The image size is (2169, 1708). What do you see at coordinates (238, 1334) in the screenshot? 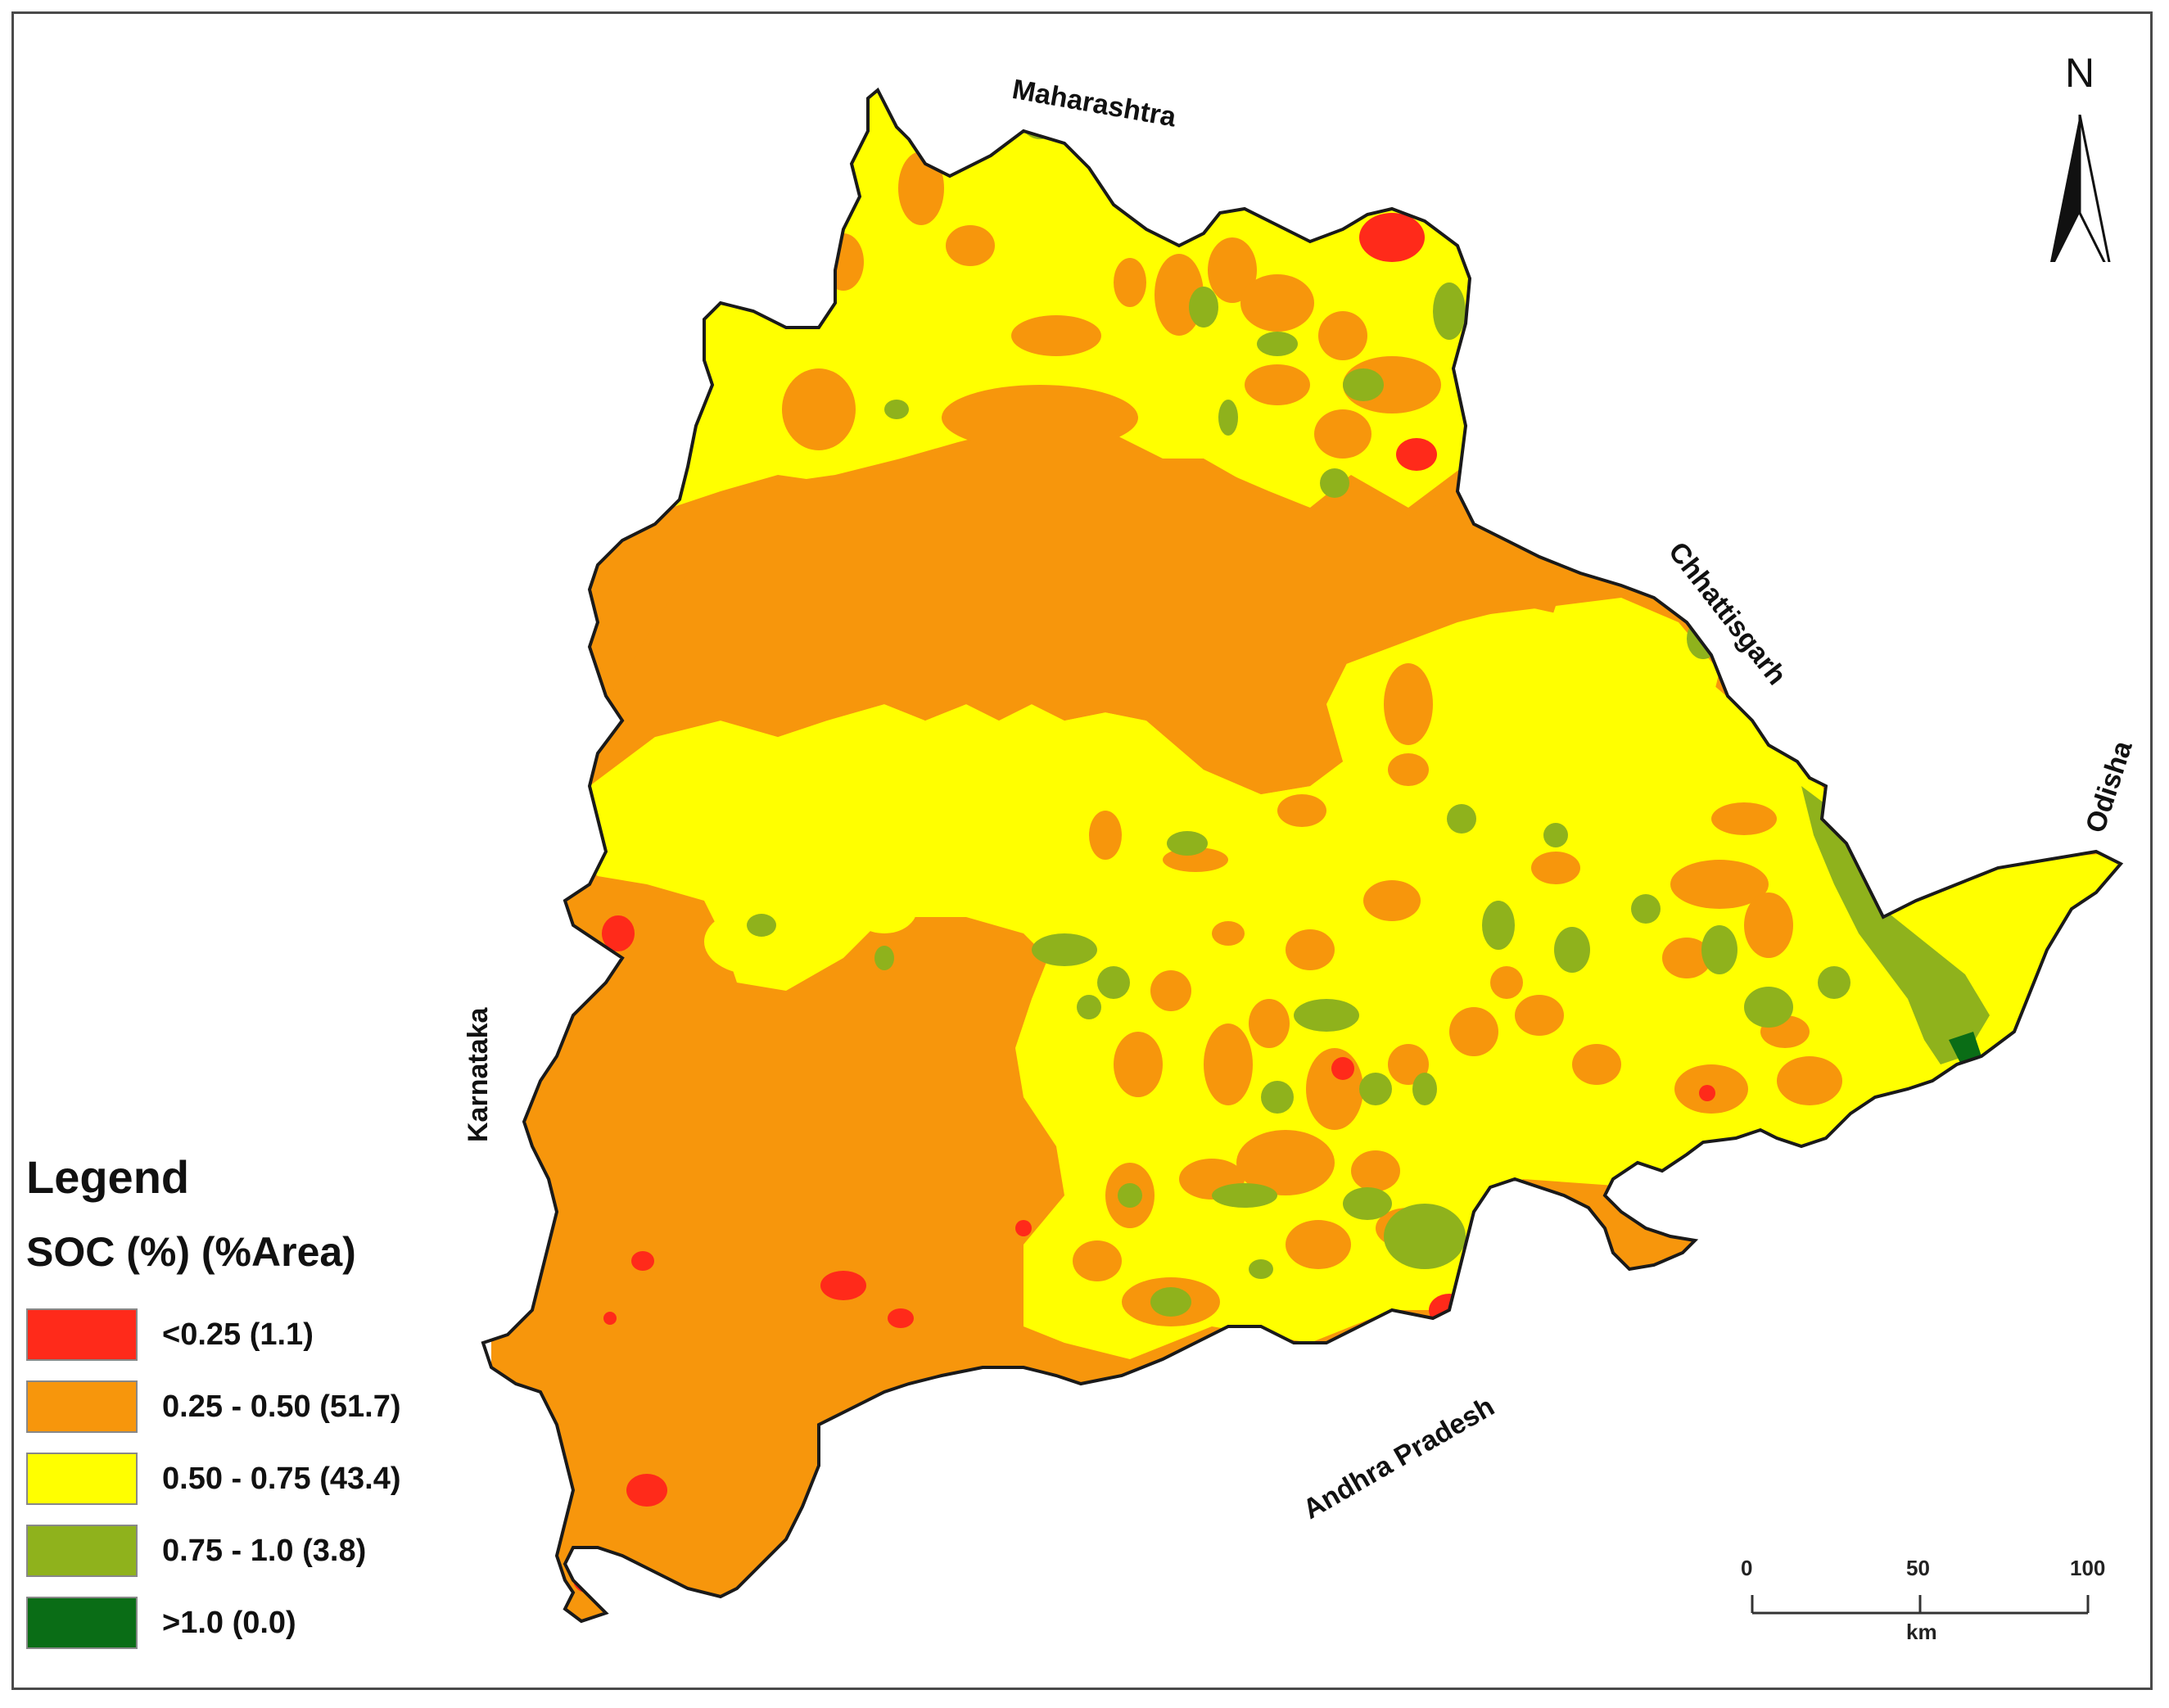
I see `legend-item-label: <0.25 (1.1)` at bounding box center [238, 1334].